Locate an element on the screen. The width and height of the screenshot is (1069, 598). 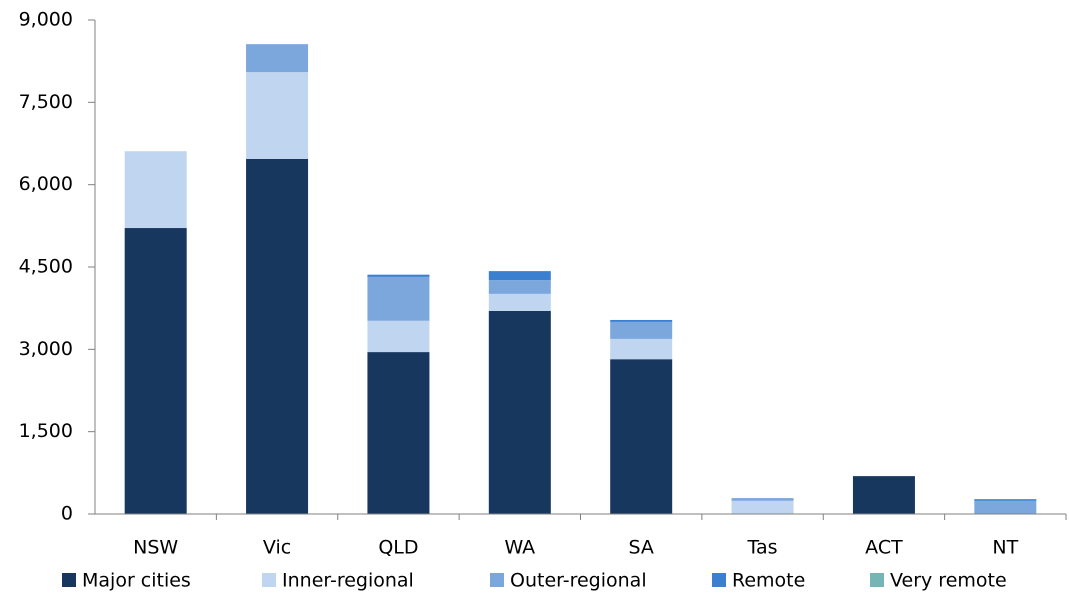
y-tick-label: 7,500 is located at coordinates (46, 102).